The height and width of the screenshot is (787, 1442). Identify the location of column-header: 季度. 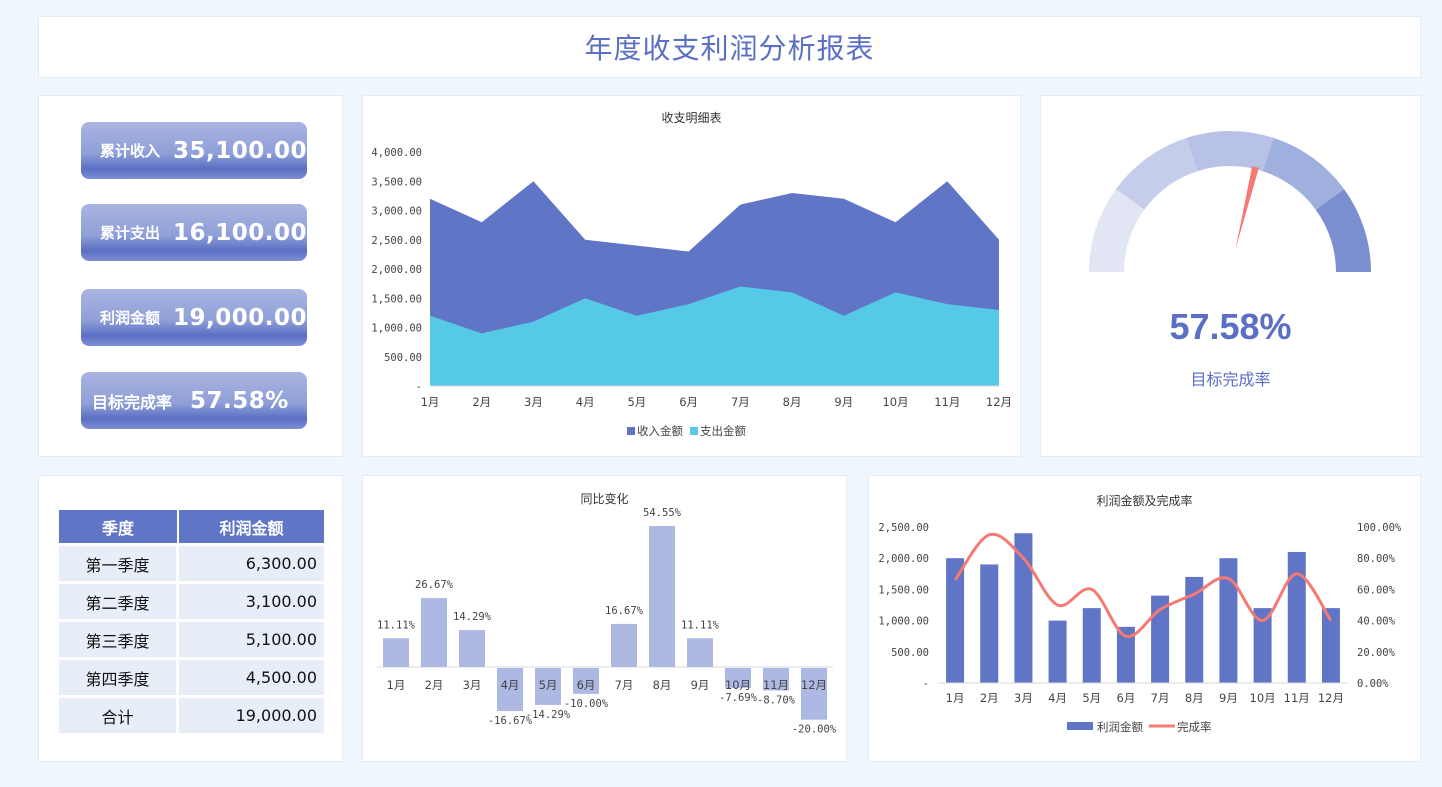
(119, 526).